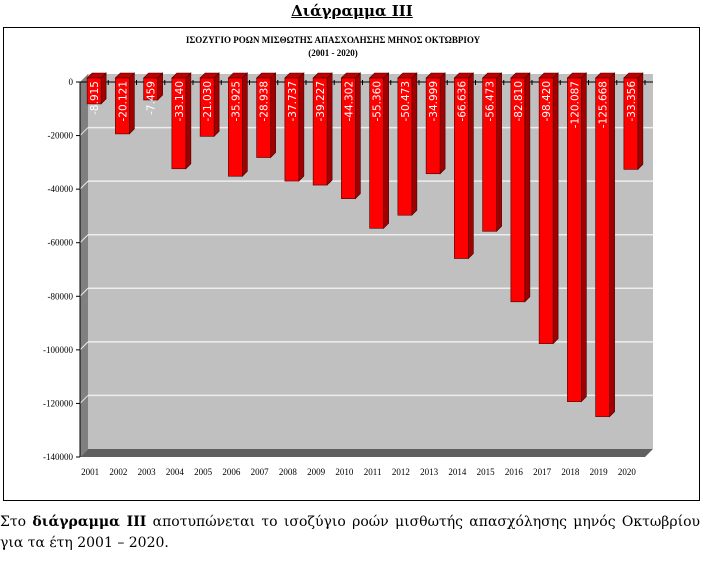  Describe the element at coordinates (84, 265) in the screenshot. I see `side-wall` at that location.